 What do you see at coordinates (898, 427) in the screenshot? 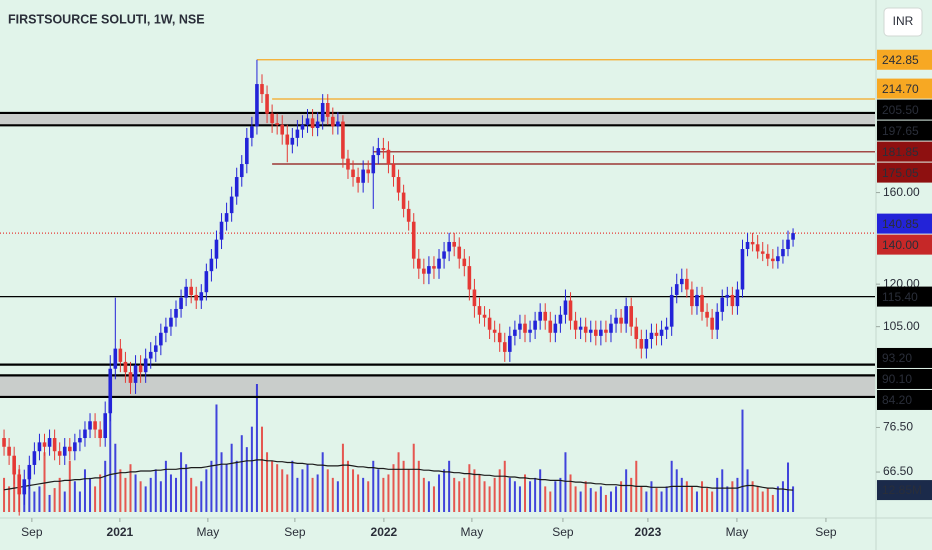
I see `y-tick-label: 76.50` at bounding box center [898, 427].